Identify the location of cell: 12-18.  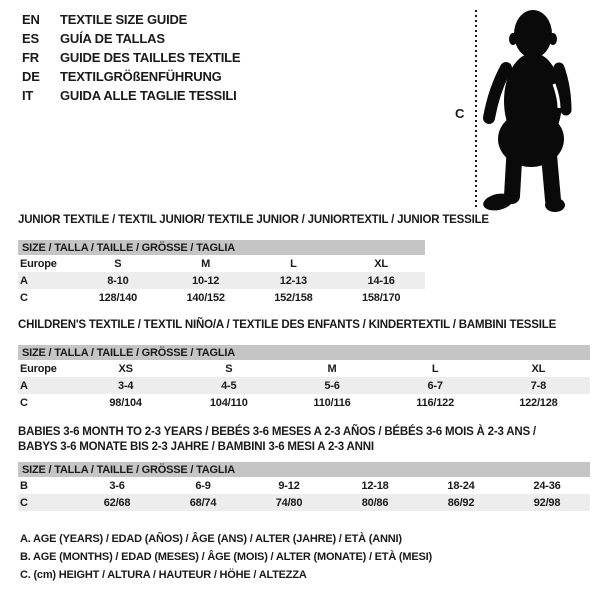
(375, 485).